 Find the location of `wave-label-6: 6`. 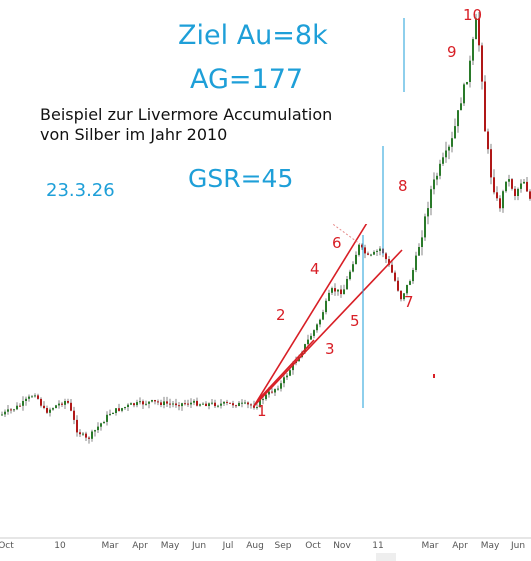

wave-label-6: 6 is located at coordinates (337, 243).